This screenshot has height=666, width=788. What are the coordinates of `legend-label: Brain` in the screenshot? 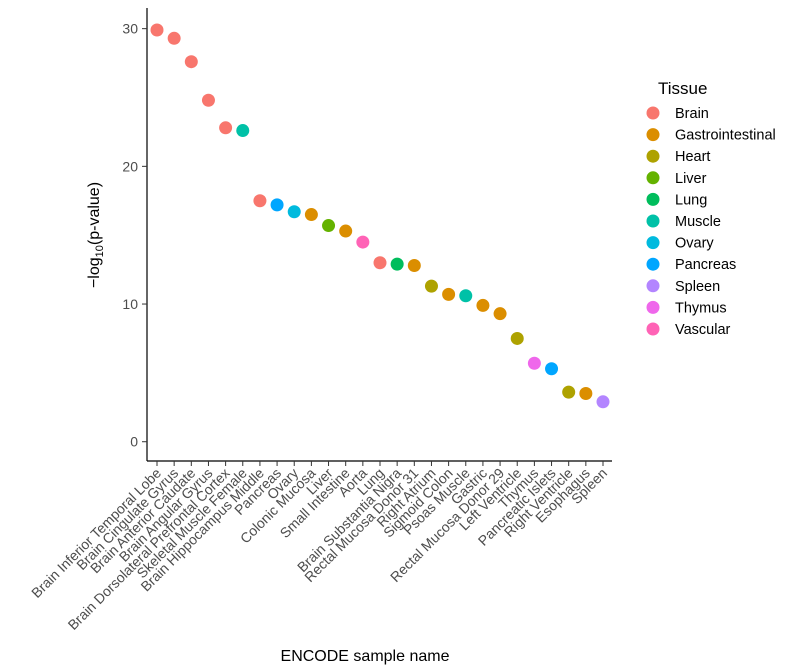 It's located at (692, 114).